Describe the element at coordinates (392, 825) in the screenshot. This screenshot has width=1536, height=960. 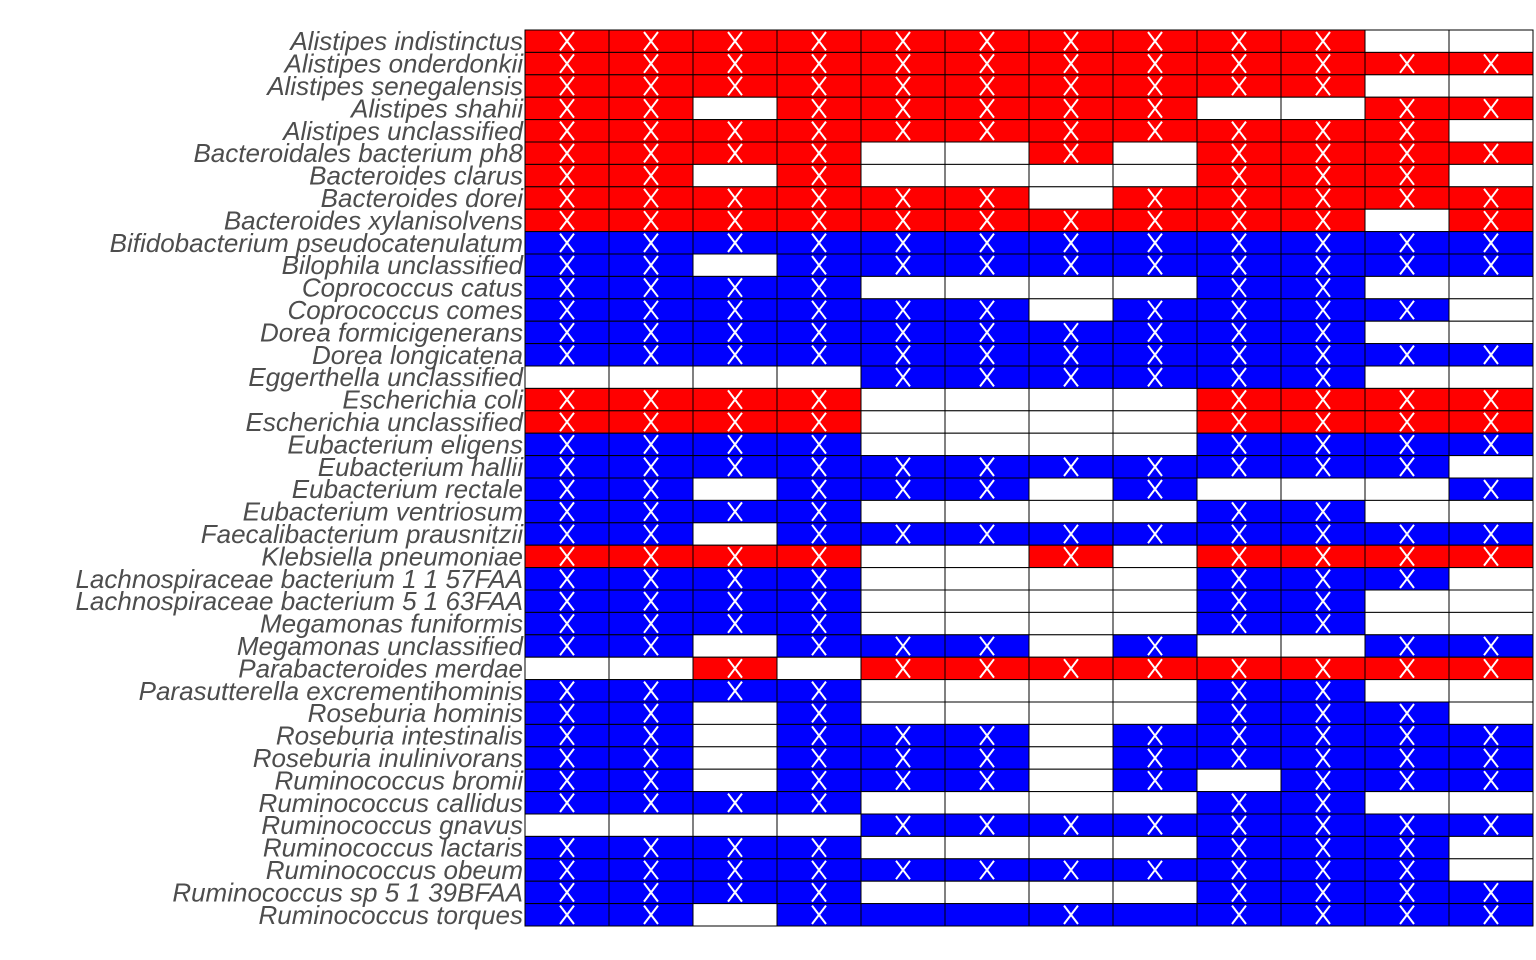
I see `row-label: Ruminococcus gnavus` at that location.